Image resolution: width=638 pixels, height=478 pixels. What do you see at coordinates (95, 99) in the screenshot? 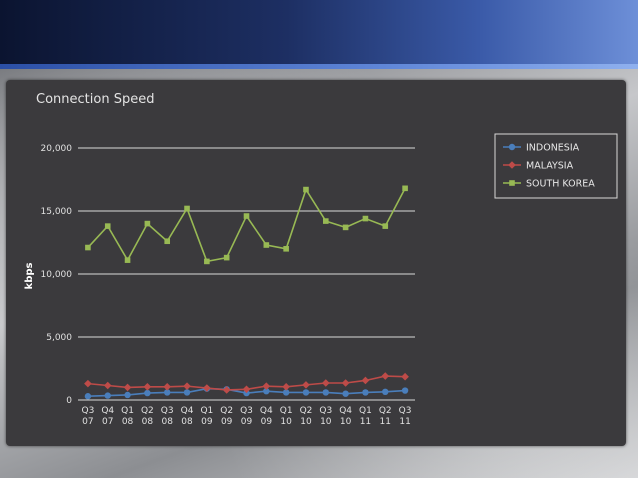
I see `chart-title: Connection Speed` at bounding box center [95, 99].